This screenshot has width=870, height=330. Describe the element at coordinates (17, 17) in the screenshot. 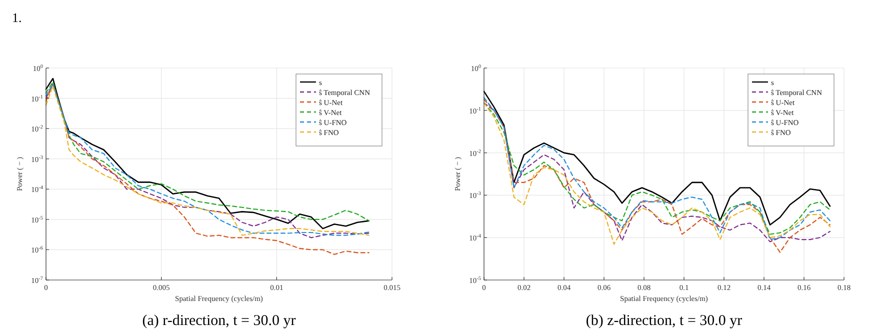

I see `text: 1.` at that location.